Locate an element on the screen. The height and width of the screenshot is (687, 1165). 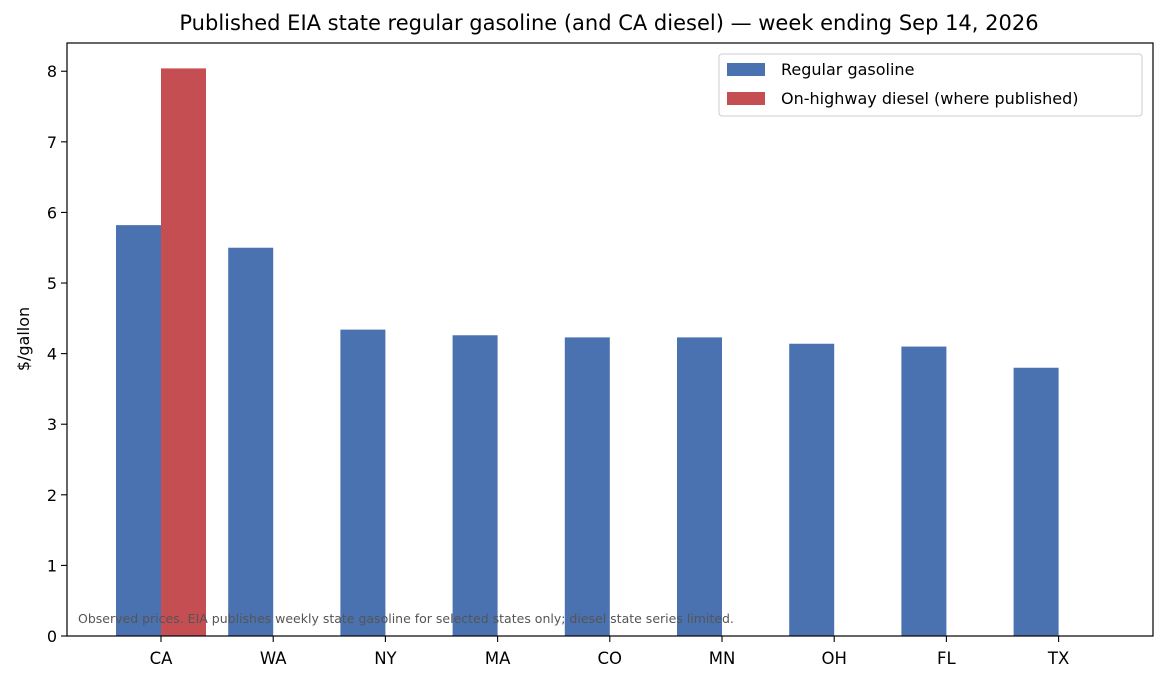
bar-ca-gasoline is located at coordinates (138, 430).